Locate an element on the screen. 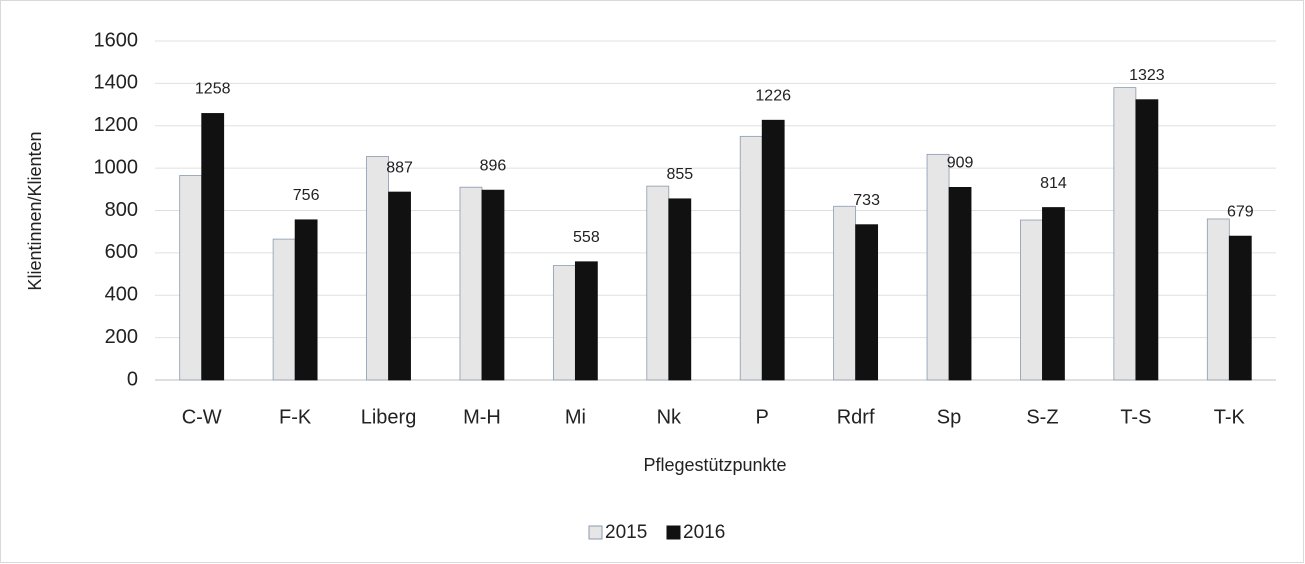 Image resolution: width=1305 pixels, height=564 pixels. legend-label: 2015 is located at coordinates (626, 532).